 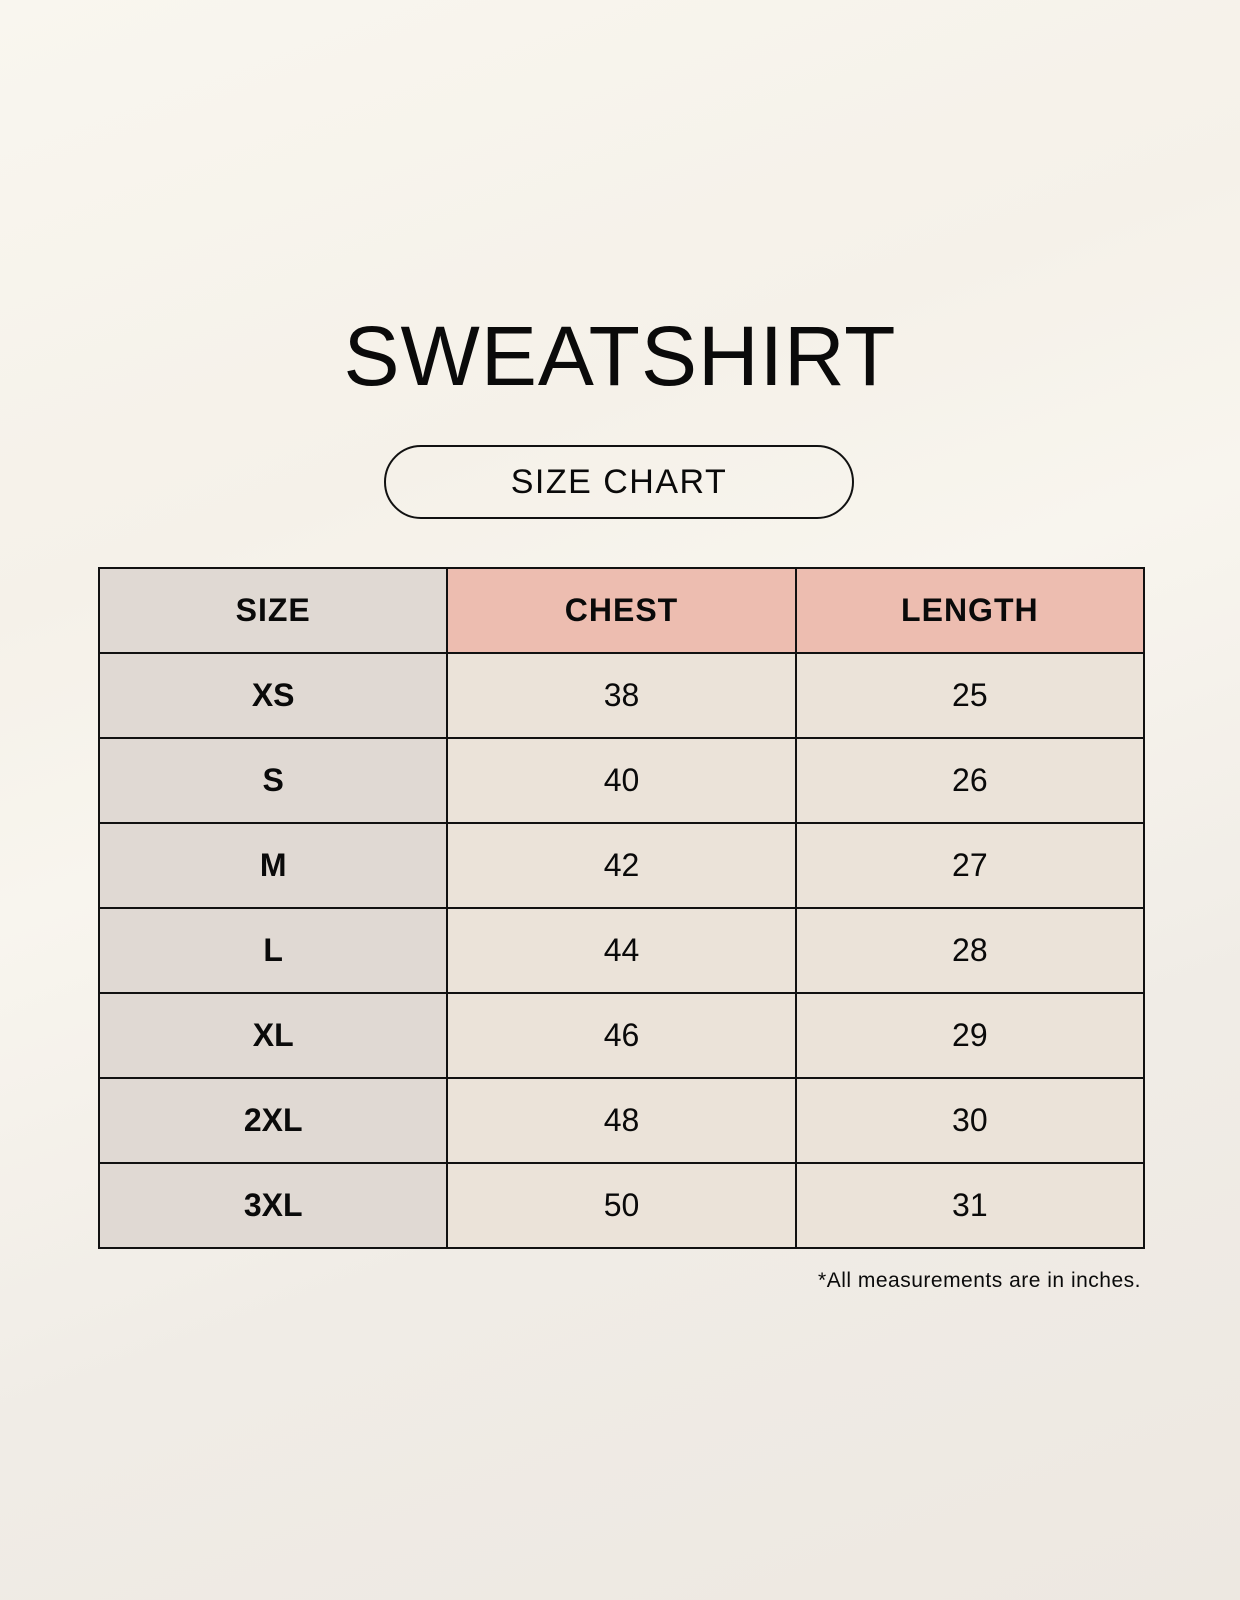 What do you see at coordinates (620, 356) in the screenshot?
I see `page-title: SWEATSHIRT` at bounding box center [620, 356].